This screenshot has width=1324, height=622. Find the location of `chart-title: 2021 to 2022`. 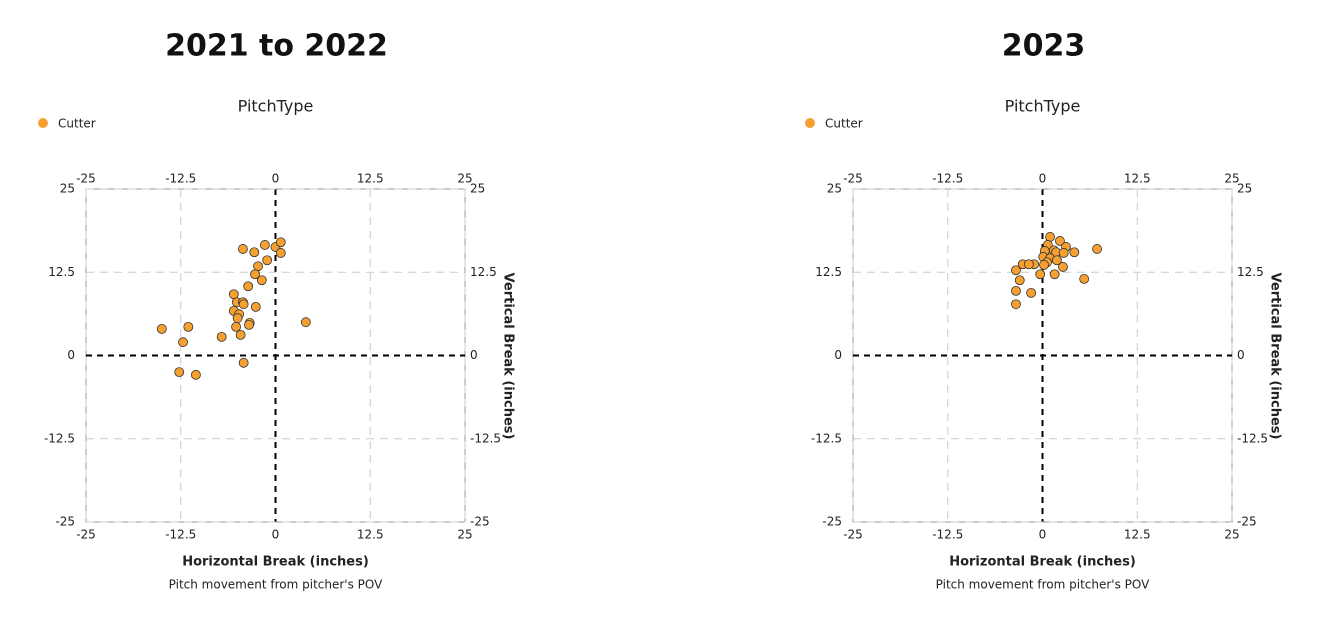

chart-title: 2021 to 2022 is located at coordinates (276, 46).